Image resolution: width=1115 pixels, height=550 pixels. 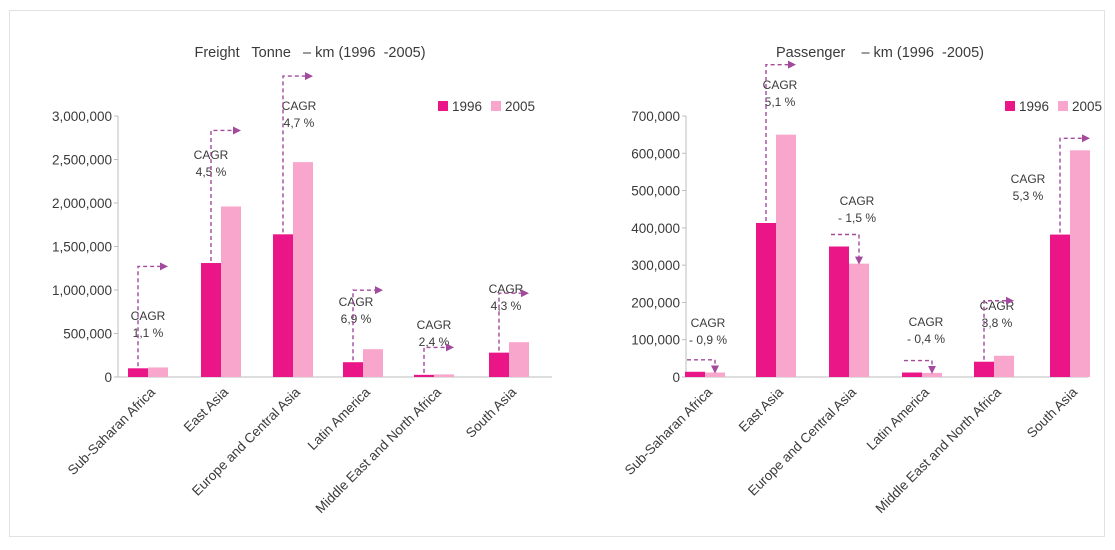 What do you see at coordinates (506, 306) in the screenshot?
I see `cagr-value: 4,3 %` at bounding box center [506, 306].